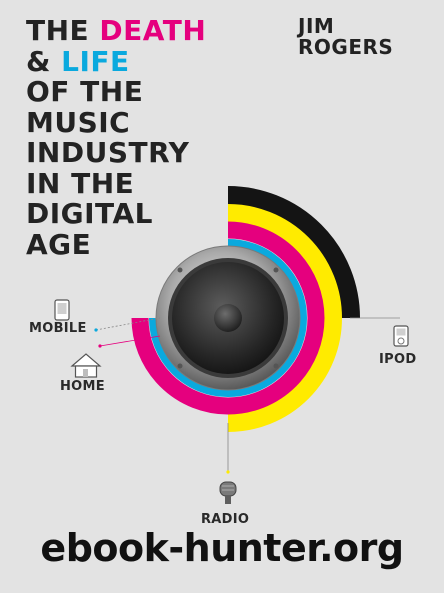 Image resolution: width=444 pixels, height=593 pixels. I want to click on title-line-4: MUSIC, so click(78, 122).